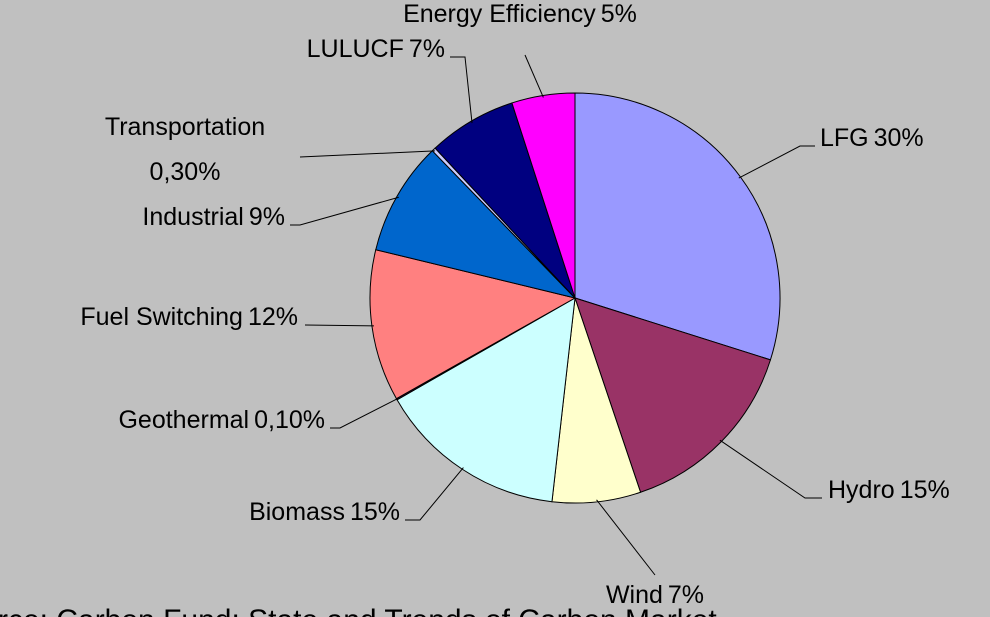 This screenshot has height=617, width=990. Describe the element at coordinates (273, 317) in the screenshot. I see `label-value: 12%` at that location.